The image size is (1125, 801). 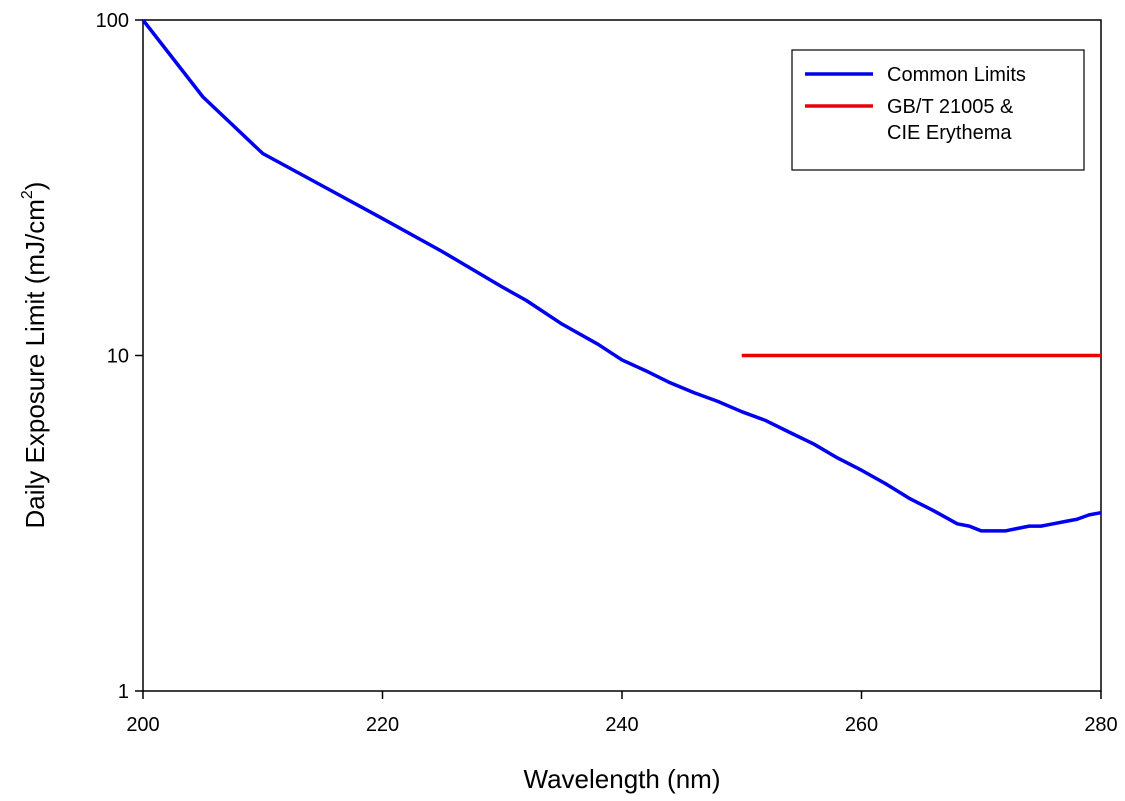 I want to click on x-tick-label: 280, so click(x=1100, y=725).